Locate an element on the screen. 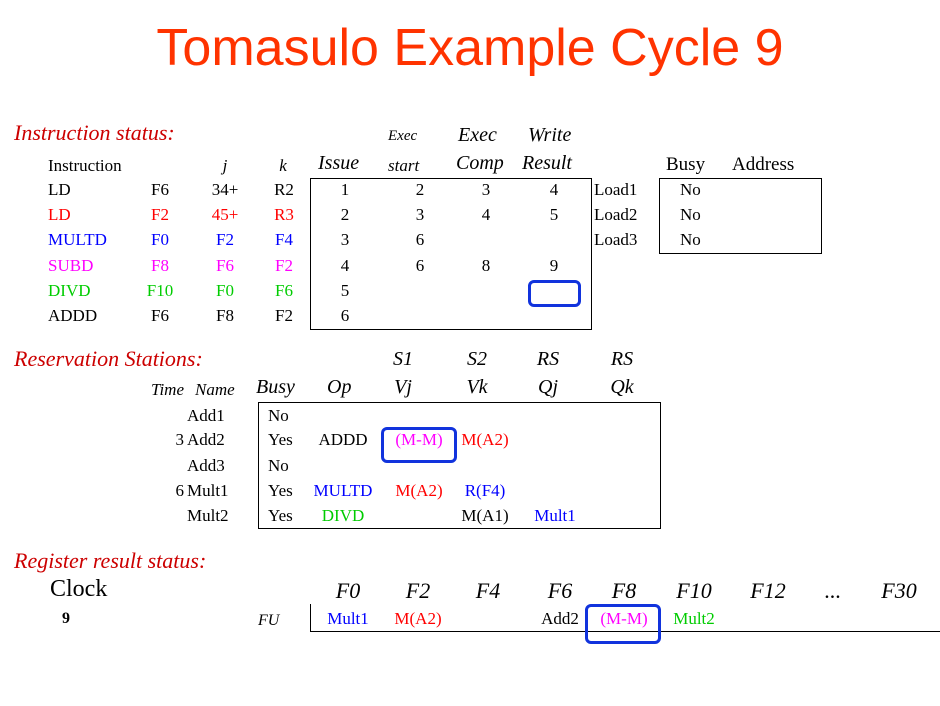  register-name: F12 is located at coordinates (768, 590).